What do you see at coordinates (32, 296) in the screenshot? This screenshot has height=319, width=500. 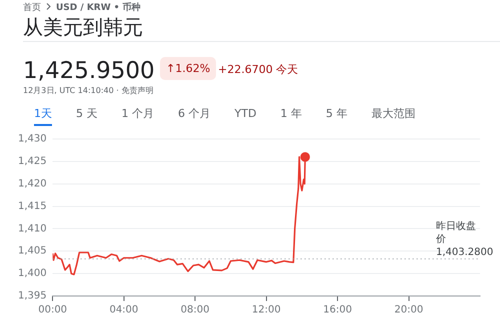 I see `y-tick-label: 1,395` at bounding box center [32, 296].